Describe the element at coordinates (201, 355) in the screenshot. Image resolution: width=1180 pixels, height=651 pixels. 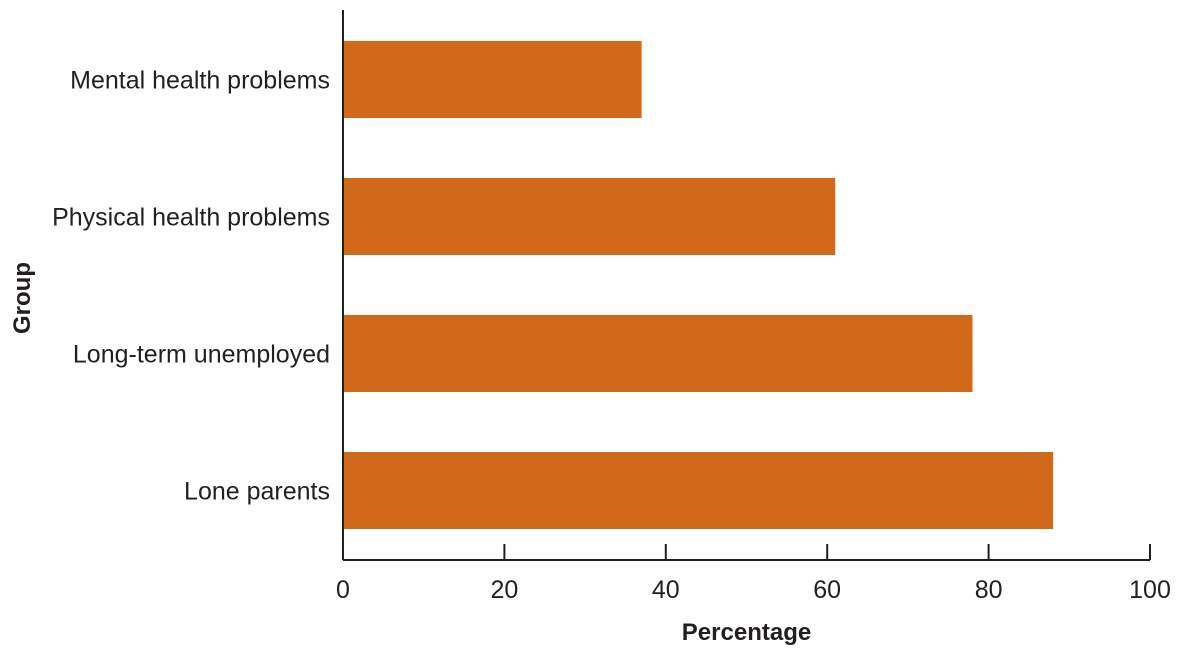
I see `category-label: Long-term unemployed` at that location.